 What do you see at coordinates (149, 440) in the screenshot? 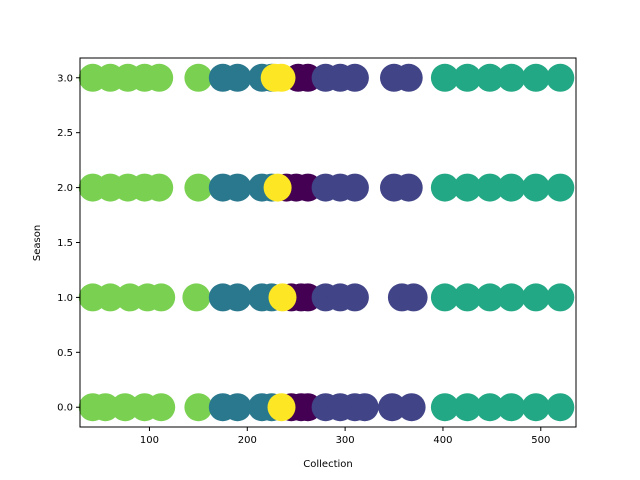
I see `x-tick-label: 100` at bounding box center [149, 440].